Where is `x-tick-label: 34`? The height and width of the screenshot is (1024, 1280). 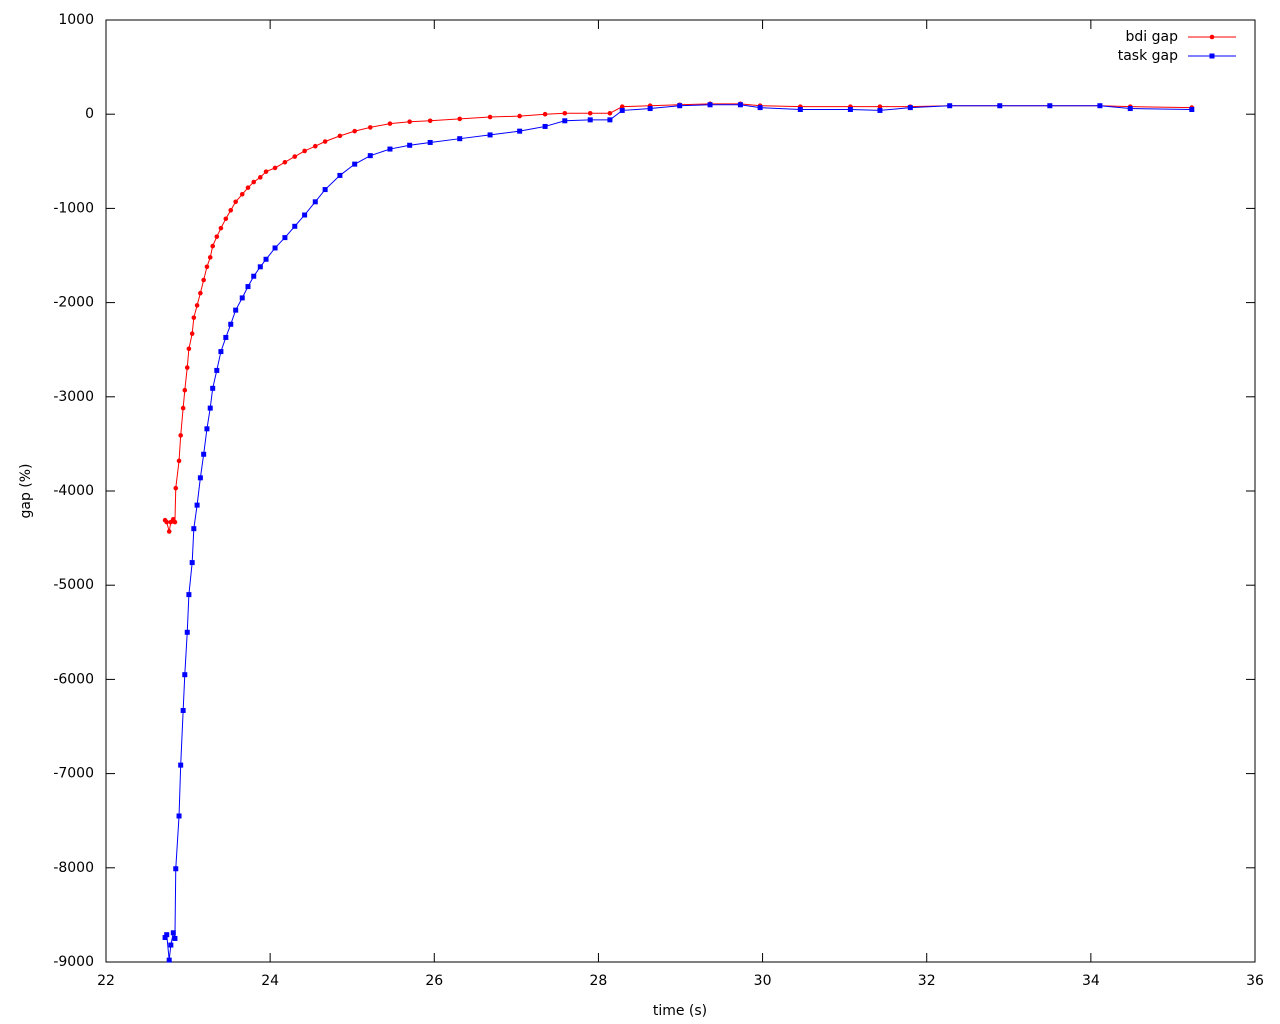 x-tick-label: 34 is located at coordinates (1091, 981).